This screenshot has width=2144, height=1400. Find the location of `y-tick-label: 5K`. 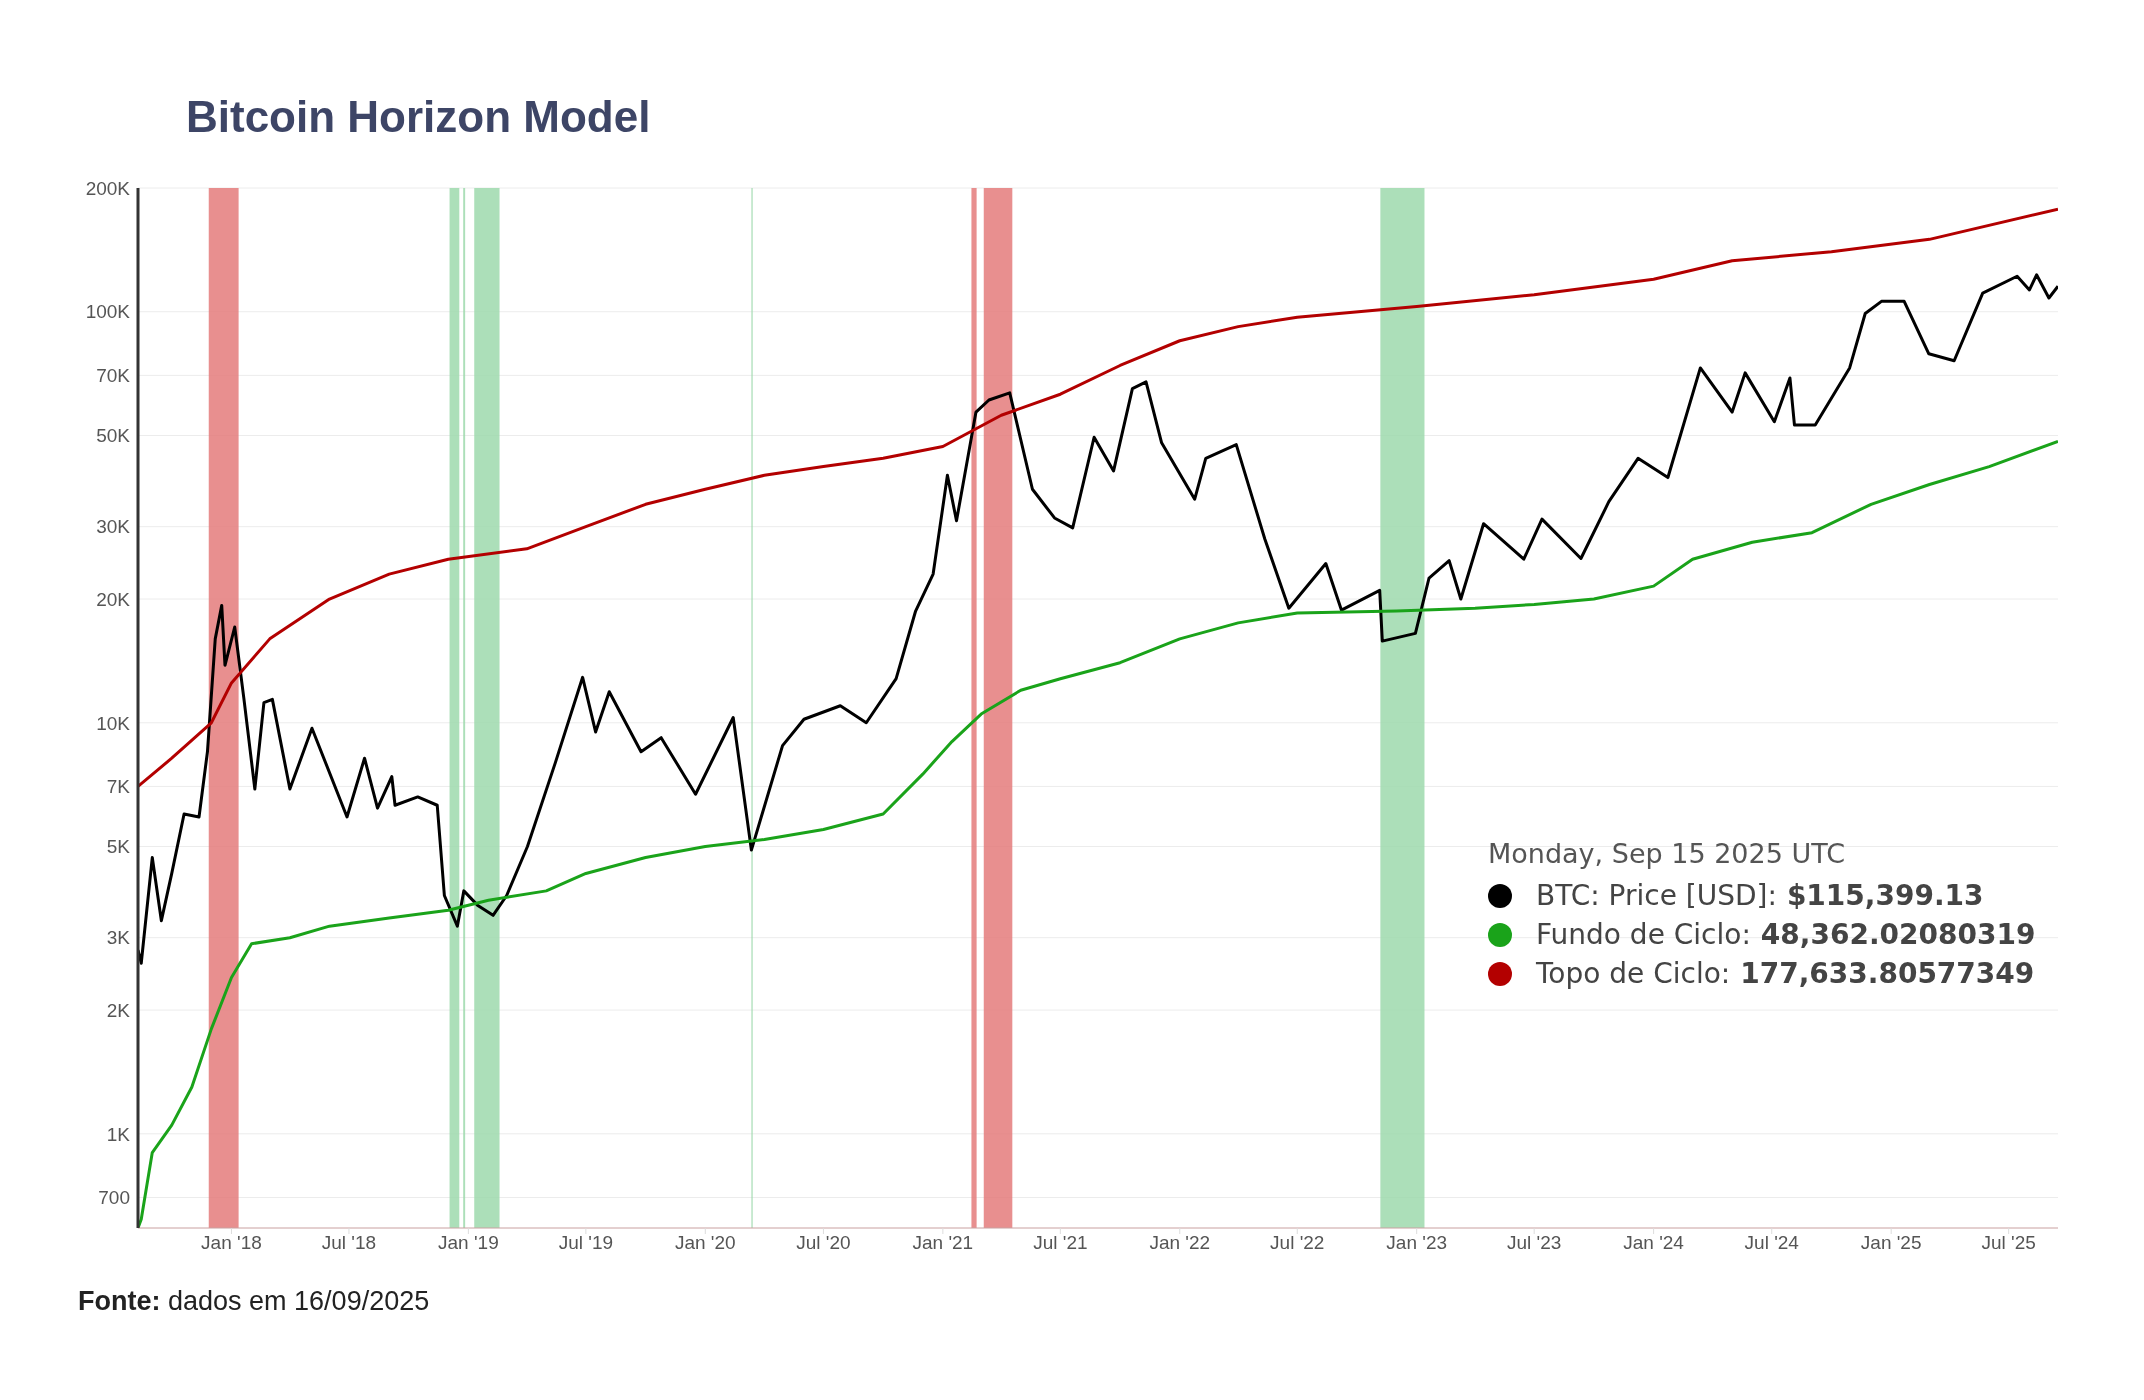

y-tick-label: 5K is located at coordinates (118, 847).